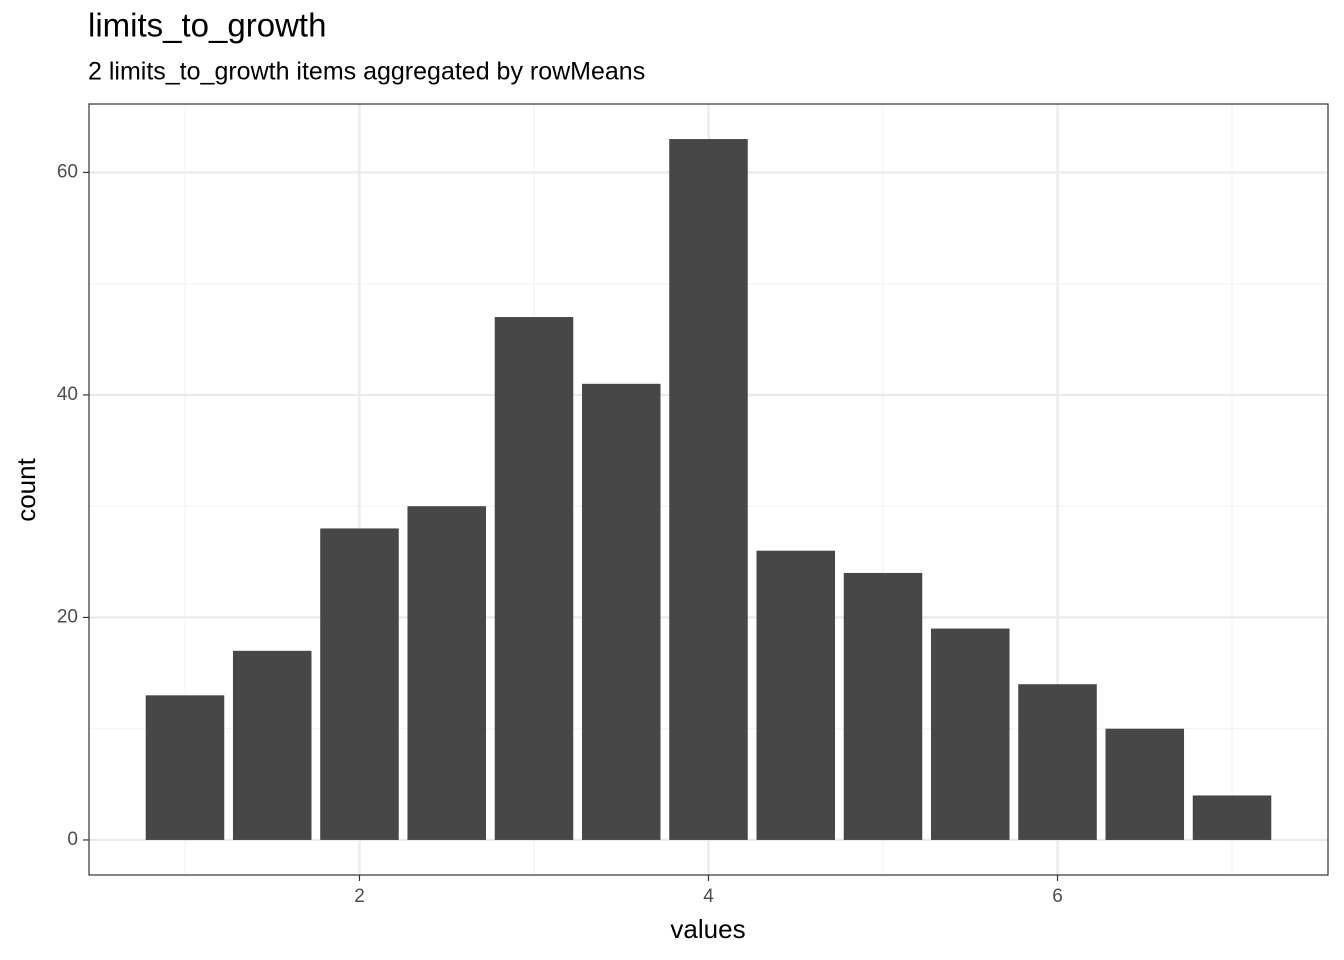 Image resolution: width=1344 pixels, height=960 pixels. What do you see at coordinates (707, 929) in the screenshot?
I see `x-axis-title: values` at bounding box center [707, 929].